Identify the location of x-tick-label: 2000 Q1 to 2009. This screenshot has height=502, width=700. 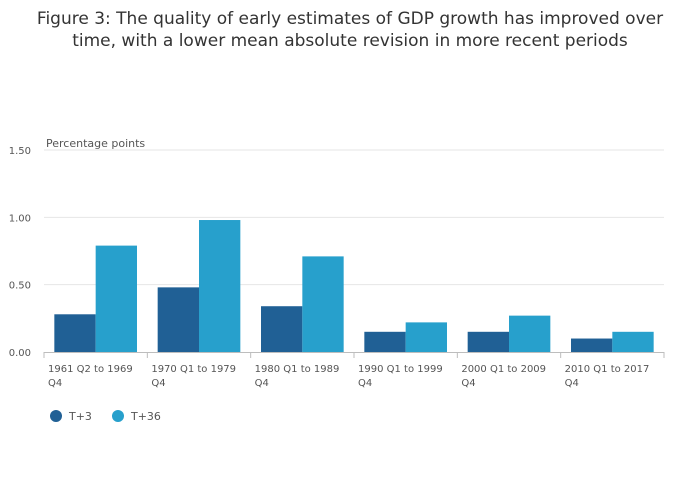
(503, 369).